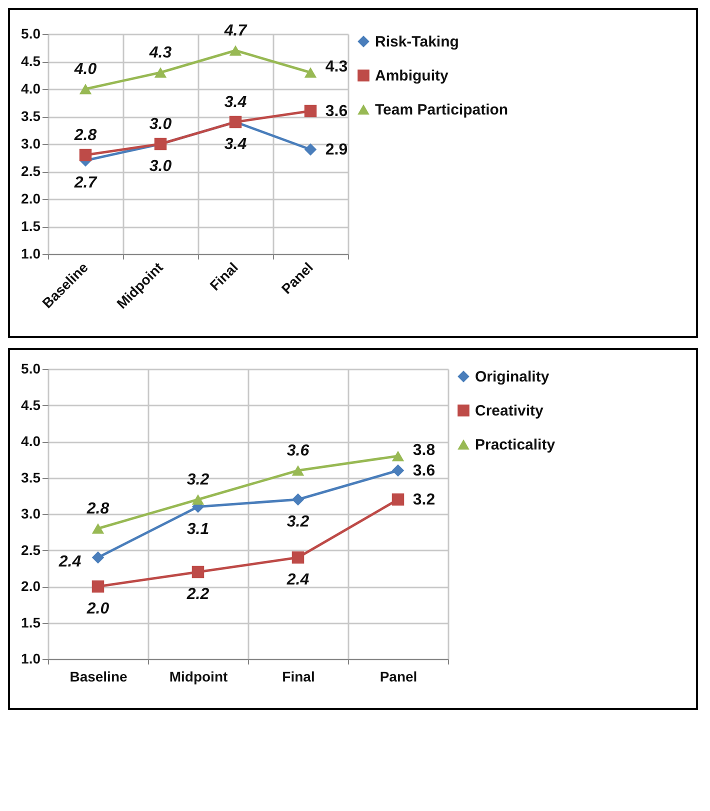 The height and width of the screenshot is (811, 710). Describe the element at coordinates (512, 377) in the screenshot. I see `legend-label: Originality` at that location.